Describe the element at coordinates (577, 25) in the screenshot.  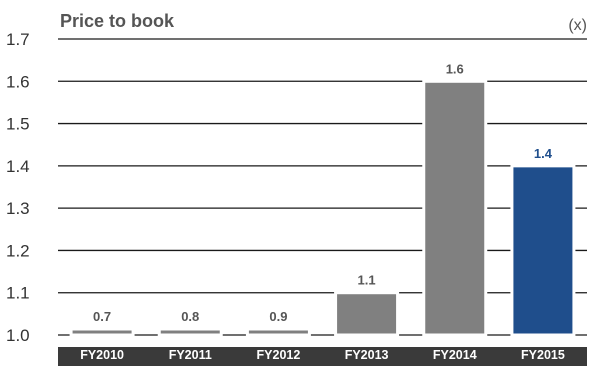
I see `unit-label: (x)` at that location.